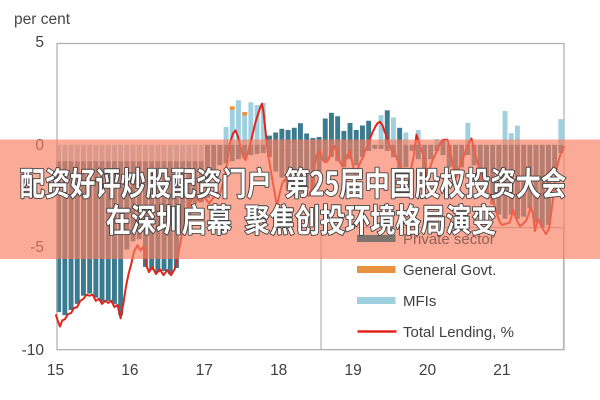 The width and height of the screenshot is (600, 400). I want to click on svg-text: Total Lending, %, so click(458, 332).